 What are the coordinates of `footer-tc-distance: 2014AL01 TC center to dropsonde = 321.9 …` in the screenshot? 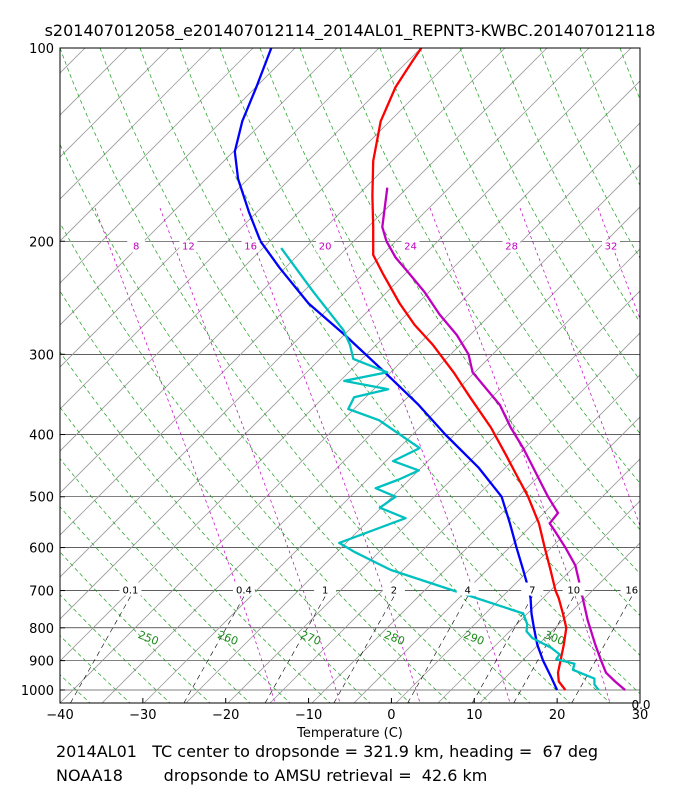 It's located at (327, 751).